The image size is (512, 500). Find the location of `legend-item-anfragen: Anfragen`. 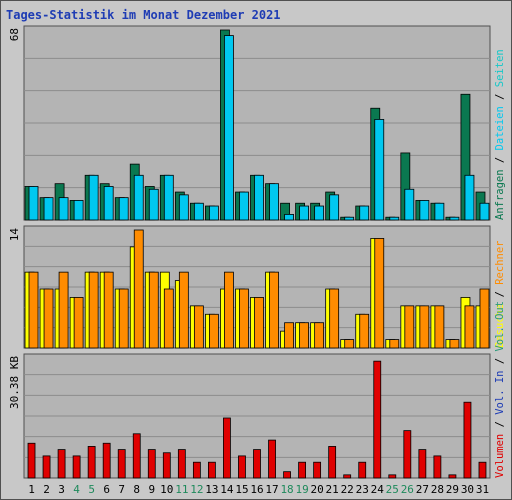

legend-item-anfragen: Anfragen is located at coordinates (500, 194).